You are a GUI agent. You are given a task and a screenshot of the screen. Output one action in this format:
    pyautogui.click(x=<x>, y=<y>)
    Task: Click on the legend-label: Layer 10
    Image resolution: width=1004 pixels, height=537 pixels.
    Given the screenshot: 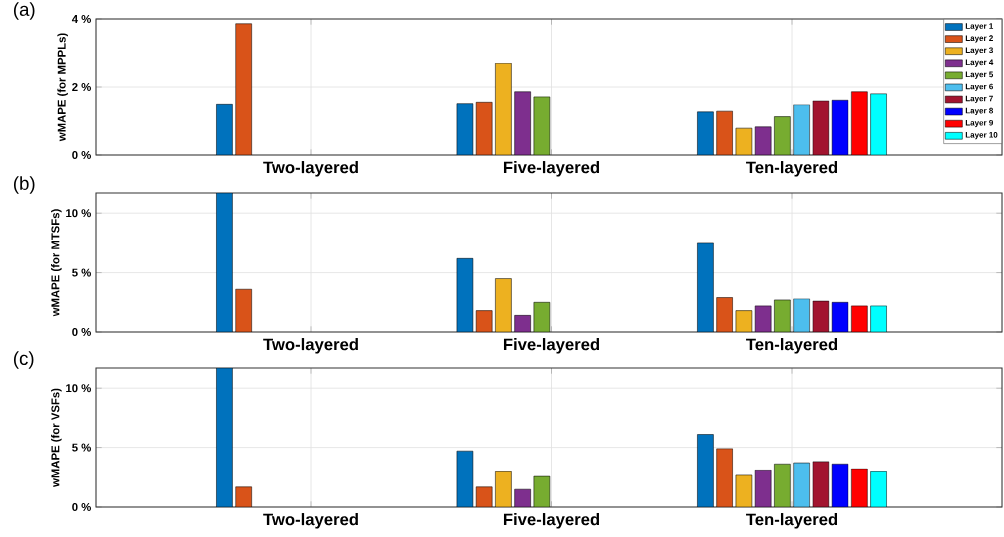 What is the action you would take?
    pyautogui.click(x=981, y=136)
    